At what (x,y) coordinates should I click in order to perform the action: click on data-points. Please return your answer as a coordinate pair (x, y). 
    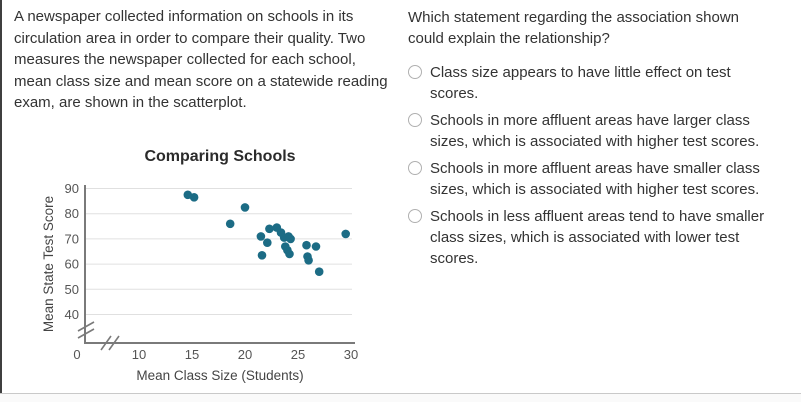
    Looking at the image, I should click on (267, 233).